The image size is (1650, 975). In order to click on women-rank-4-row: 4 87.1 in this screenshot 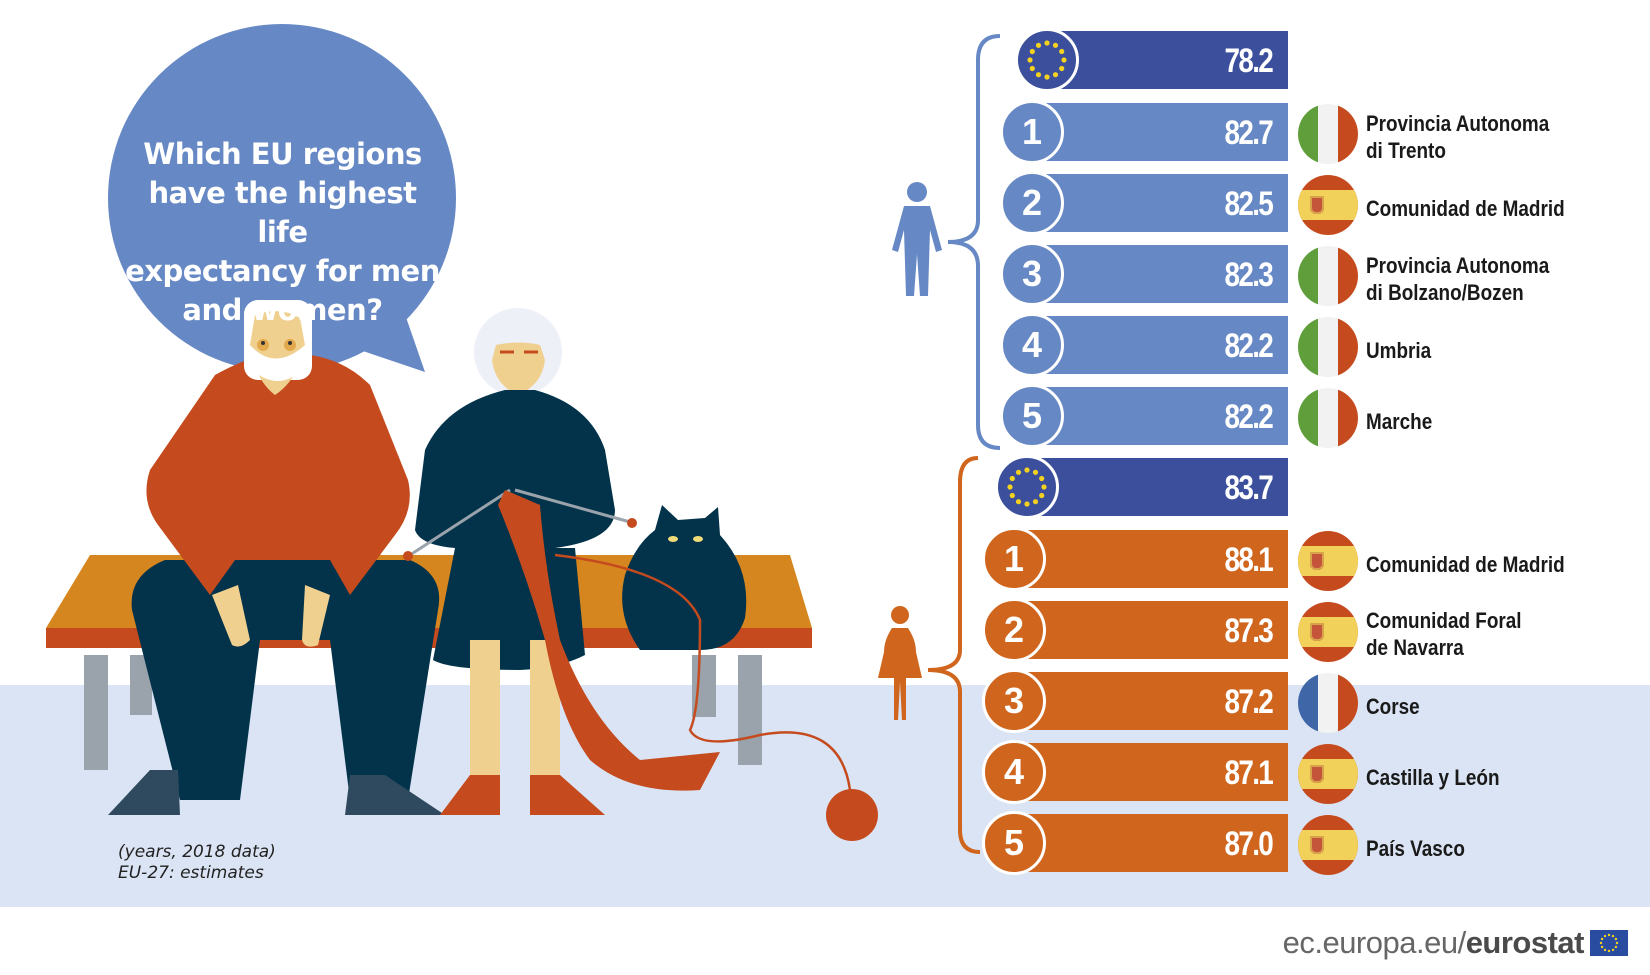, I will do `click(1135, 772)`.